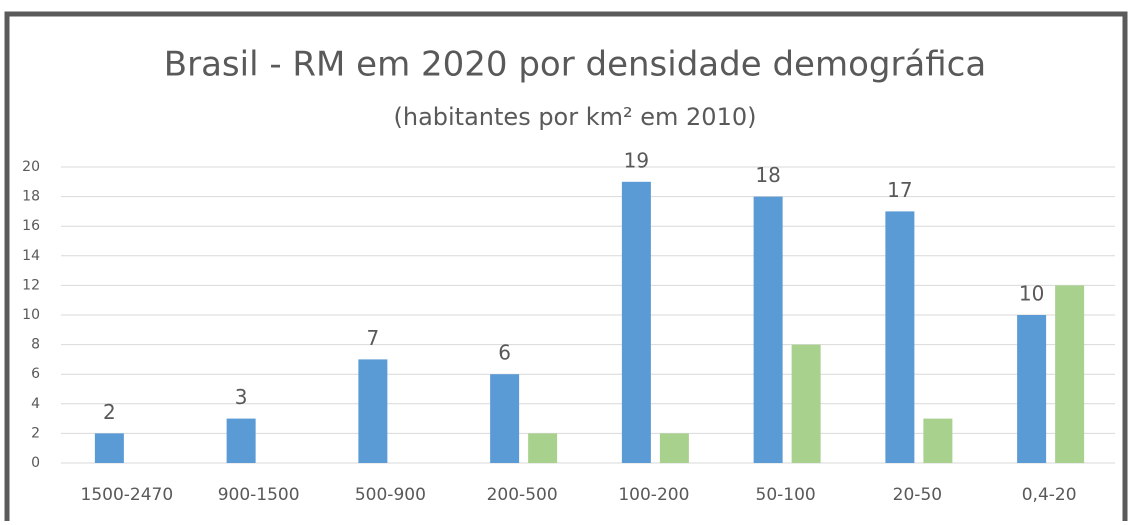 This screenshot has height=525, width=1130. What do you see at coordinates (31, 285) in the screenshot?
I see `y-tick-label: 12` at bounding box center [31, 285].